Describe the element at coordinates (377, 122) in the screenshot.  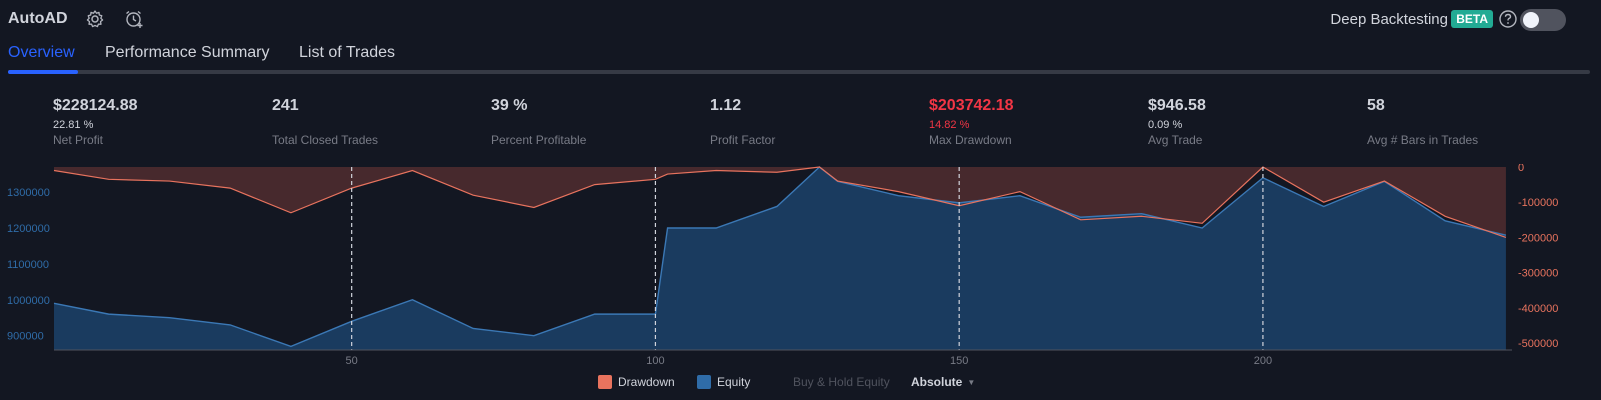
I see `metric-total-closed-trades: 241 Total Closed Trades` at that location.